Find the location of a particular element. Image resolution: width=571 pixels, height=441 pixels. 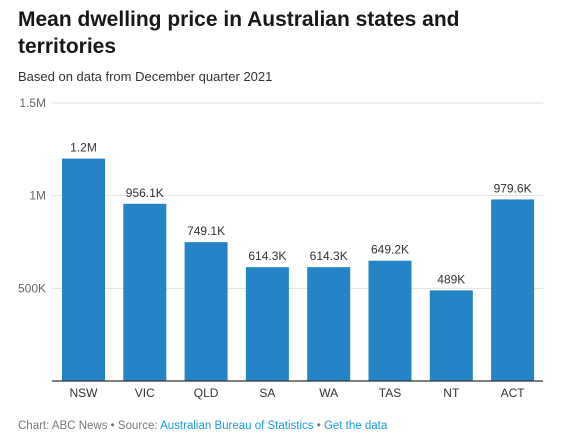

bar-vic is located at coordinates (145, 292).